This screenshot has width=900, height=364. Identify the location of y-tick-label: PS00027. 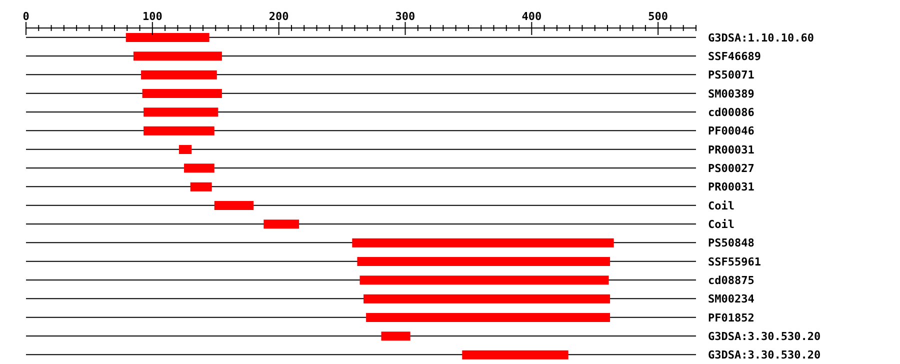
(731, 168).